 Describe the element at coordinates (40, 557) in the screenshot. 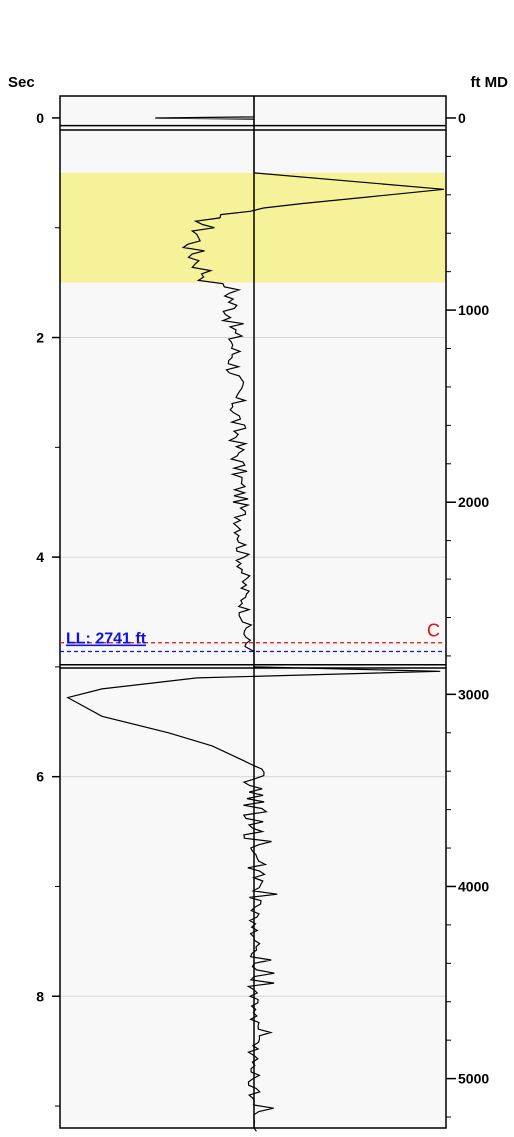

I see `left-tick-label: 4` at that location.